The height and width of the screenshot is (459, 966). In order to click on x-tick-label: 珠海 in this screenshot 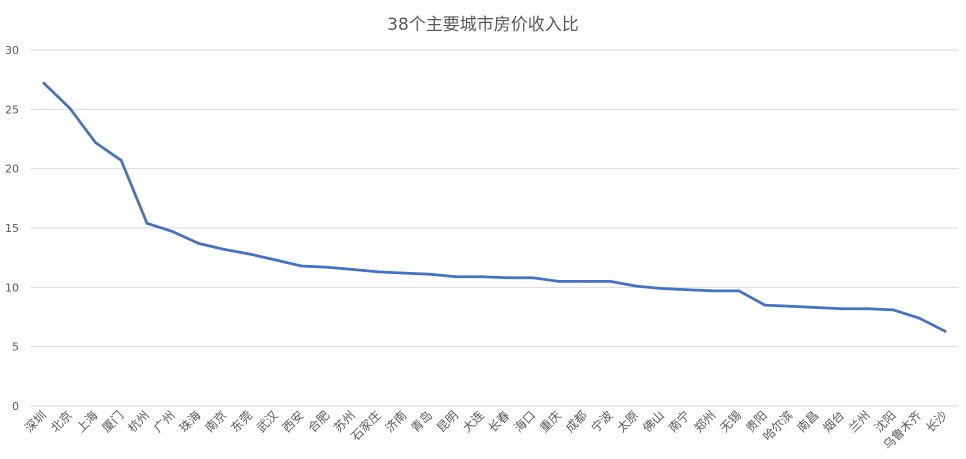, I will do `click(190, 422)`.